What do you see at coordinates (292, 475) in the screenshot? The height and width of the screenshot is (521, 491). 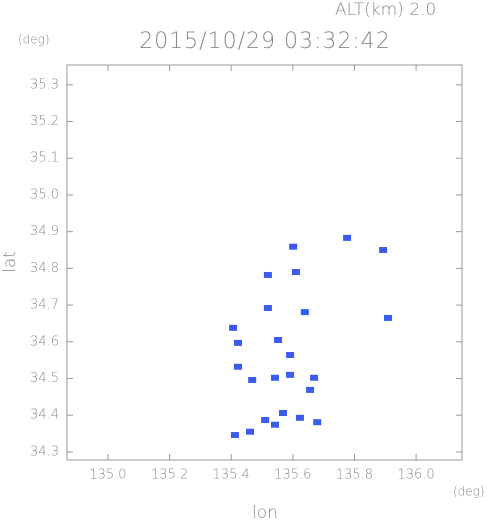 I see `x-tick-label: 135.6` at bounding box center [292, 475].